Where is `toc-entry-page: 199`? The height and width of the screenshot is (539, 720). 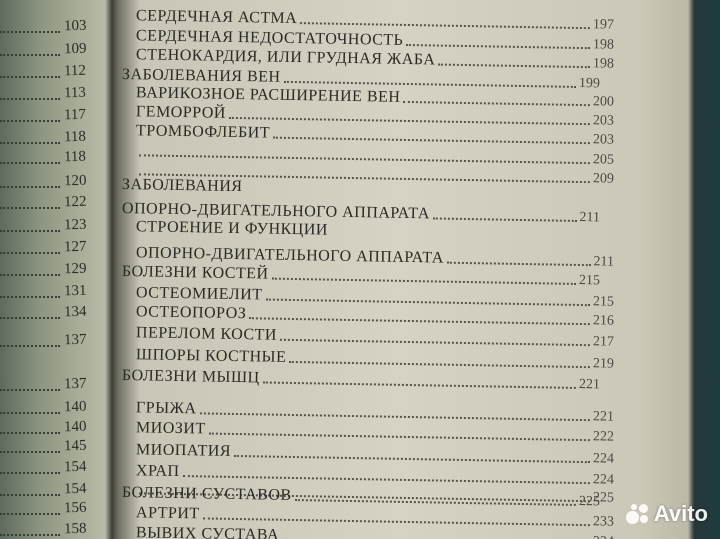
toc-entry-page: 199 is located at coordinates (589, 83).